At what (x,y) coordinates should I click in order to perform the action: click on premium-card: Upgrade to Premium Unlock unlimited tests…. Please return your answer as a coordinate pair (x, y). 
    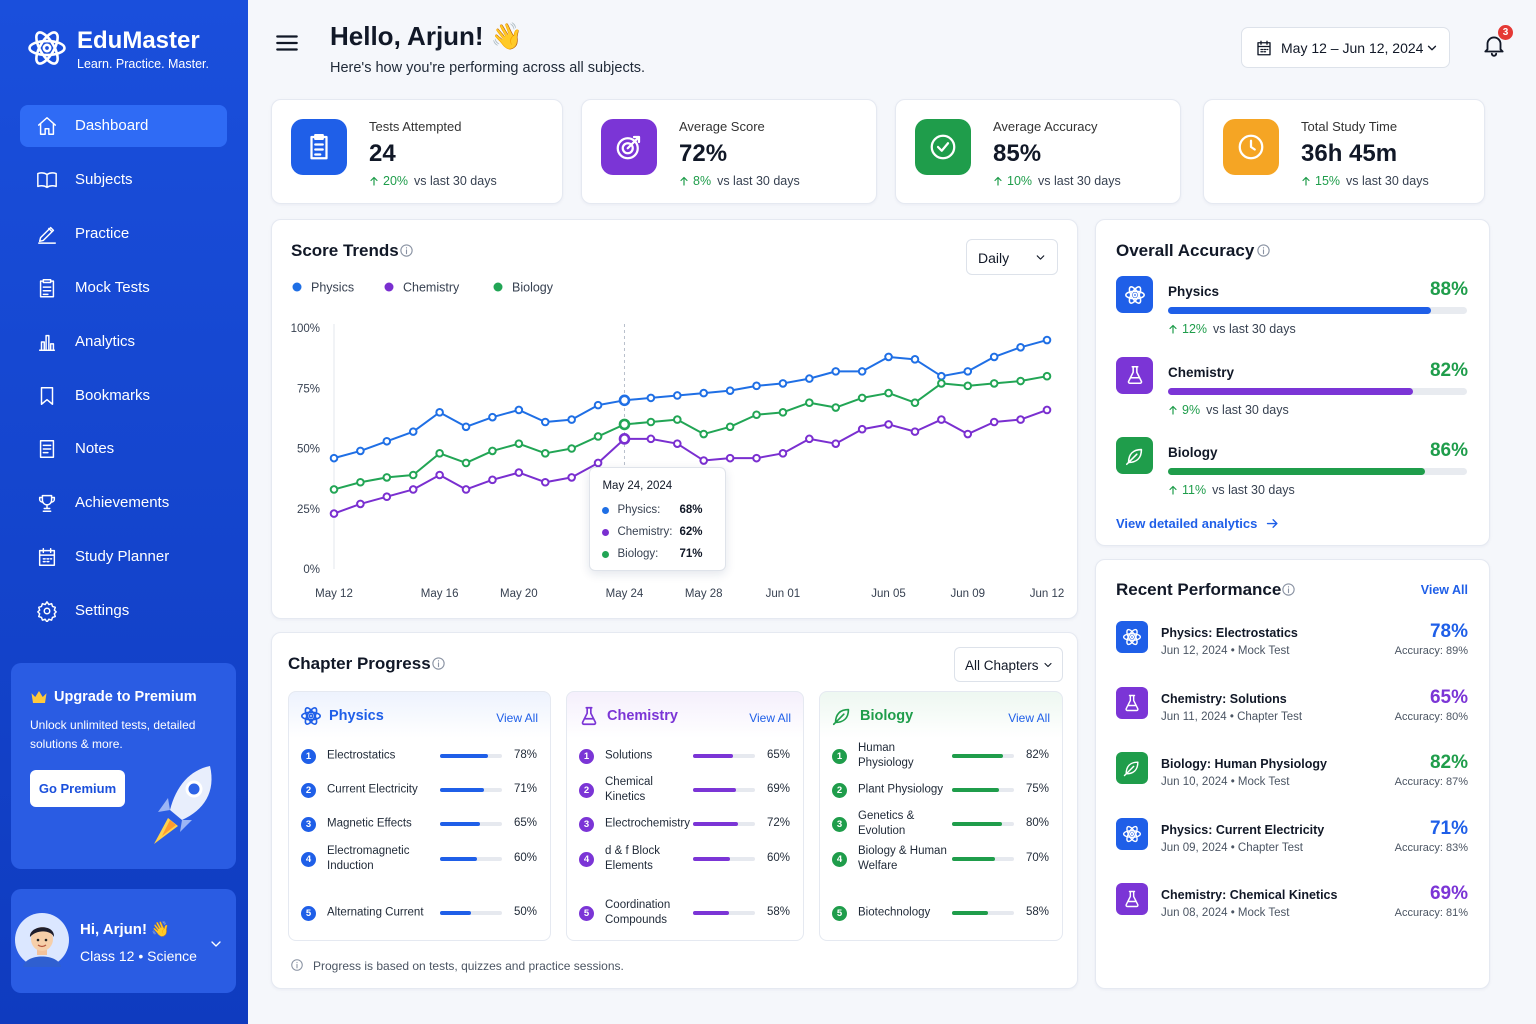
    Looking at the image, I should click on (123, 766).